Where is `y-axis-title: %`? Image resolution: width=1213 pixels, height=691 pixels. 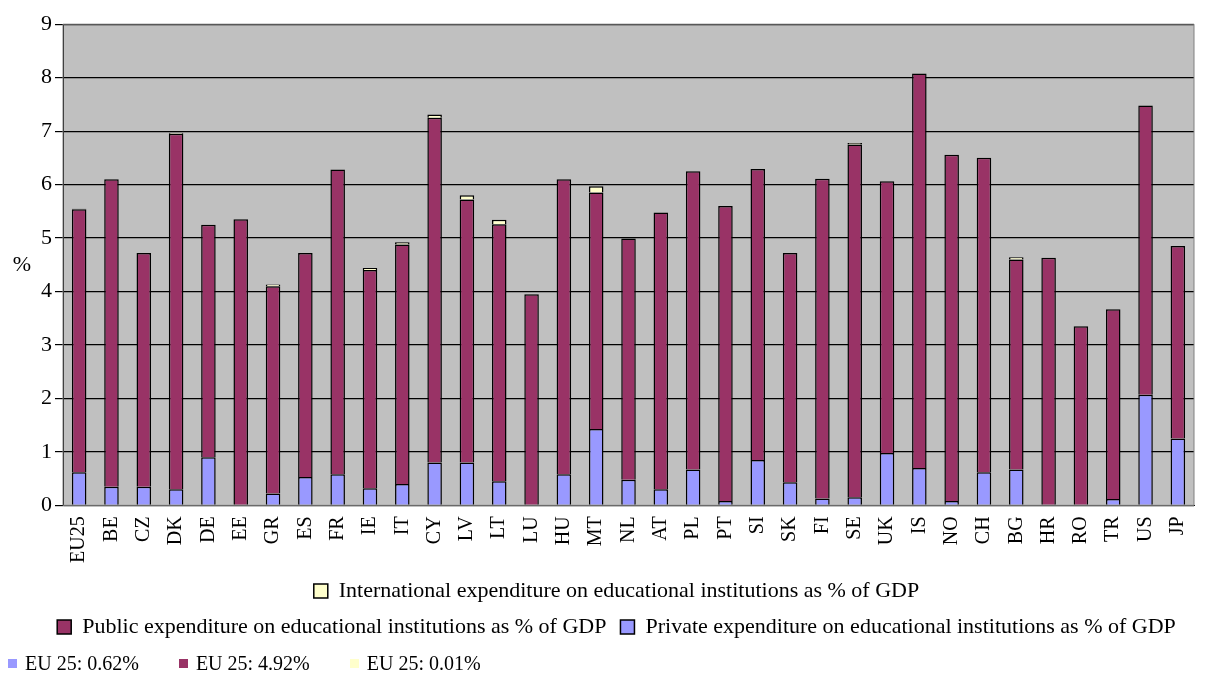
y-axis-title: % is located at coordinates (22, 263).